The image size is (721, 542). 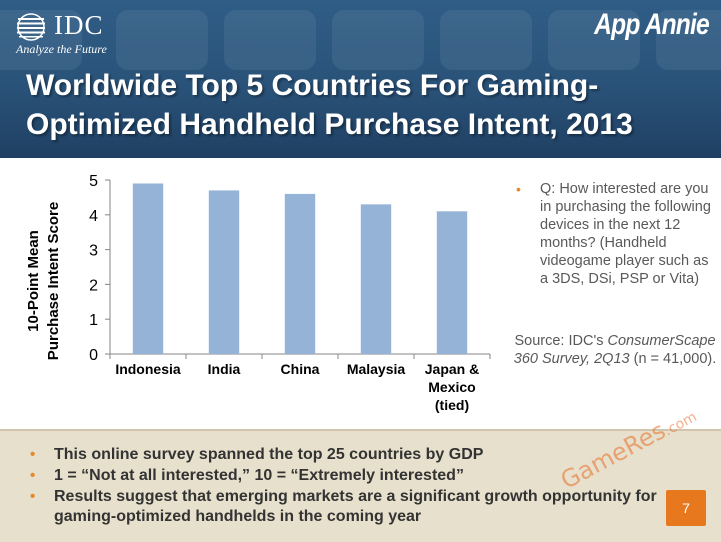 I want to click on y-axis-title: 10-Point Mean, so click(x=33, y=281).